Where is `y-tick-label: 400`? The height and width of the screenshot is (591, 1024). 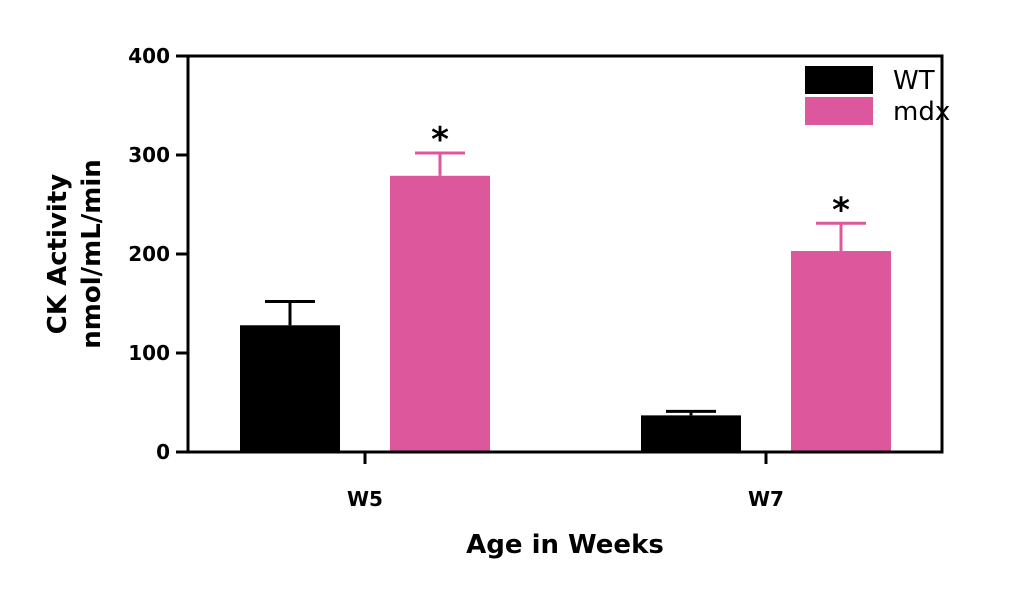 y-tick-label: 400 is located at coordinates (149, 56).